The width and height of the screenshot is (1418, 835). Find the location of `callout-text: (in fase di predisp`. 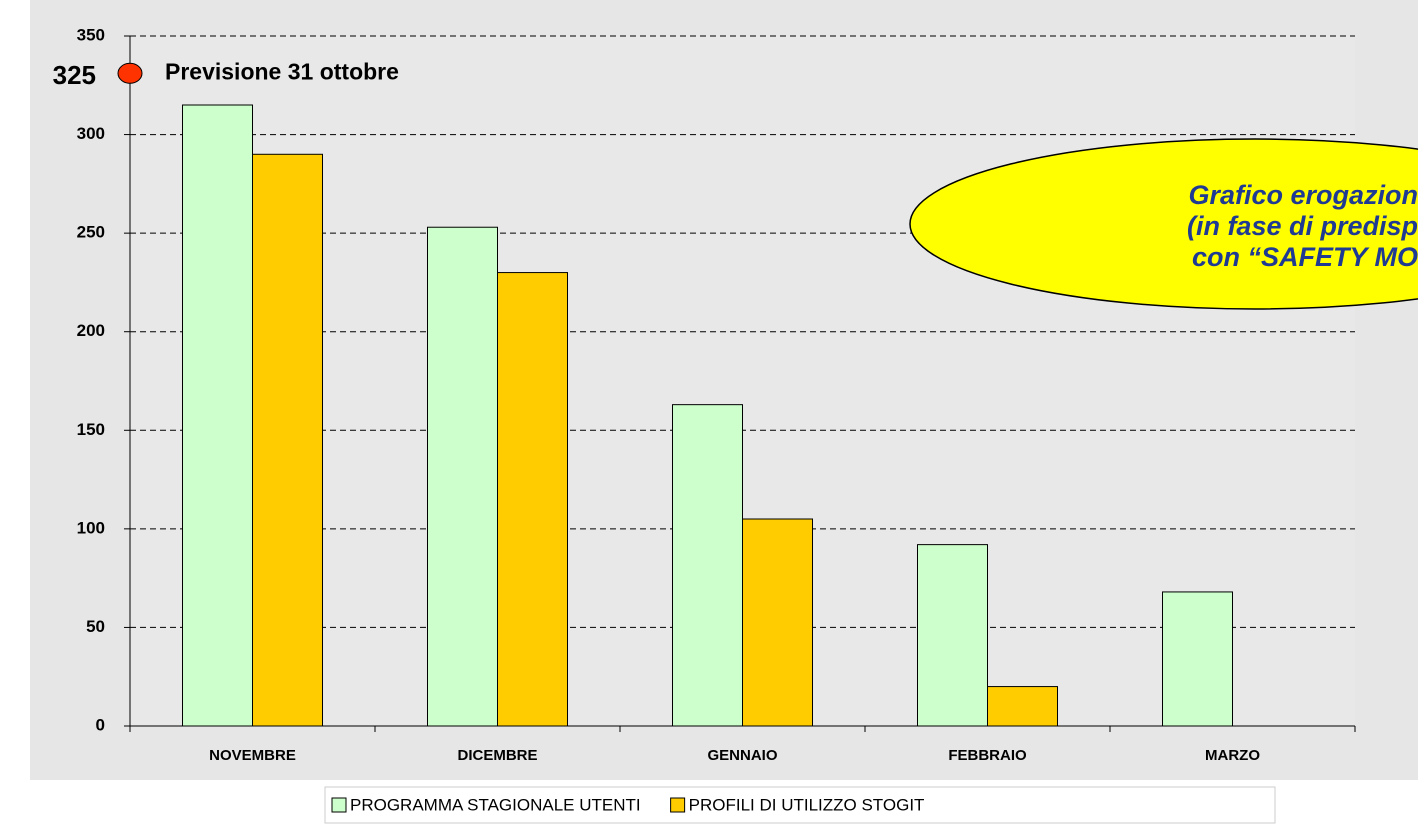

callout-text: (in fase di predisp is located at coordinates (1302, 226).